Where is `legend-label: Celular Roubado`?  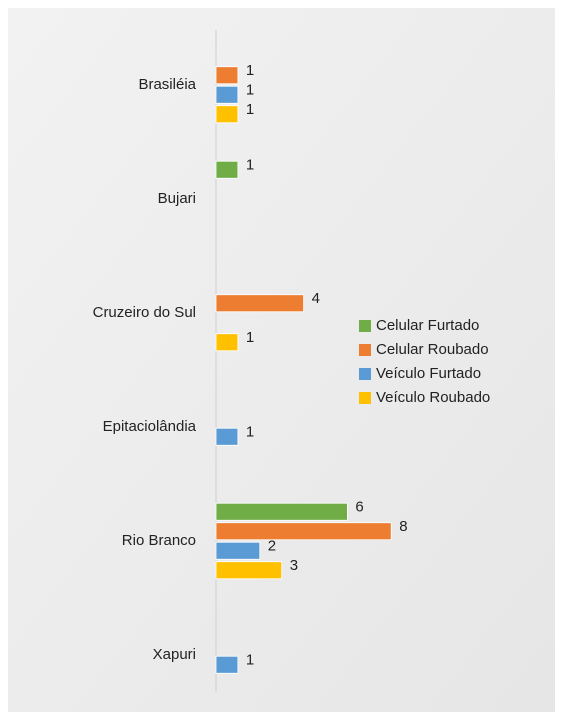
legend-label: Celular Roubado is located at coordinates (432, 349).